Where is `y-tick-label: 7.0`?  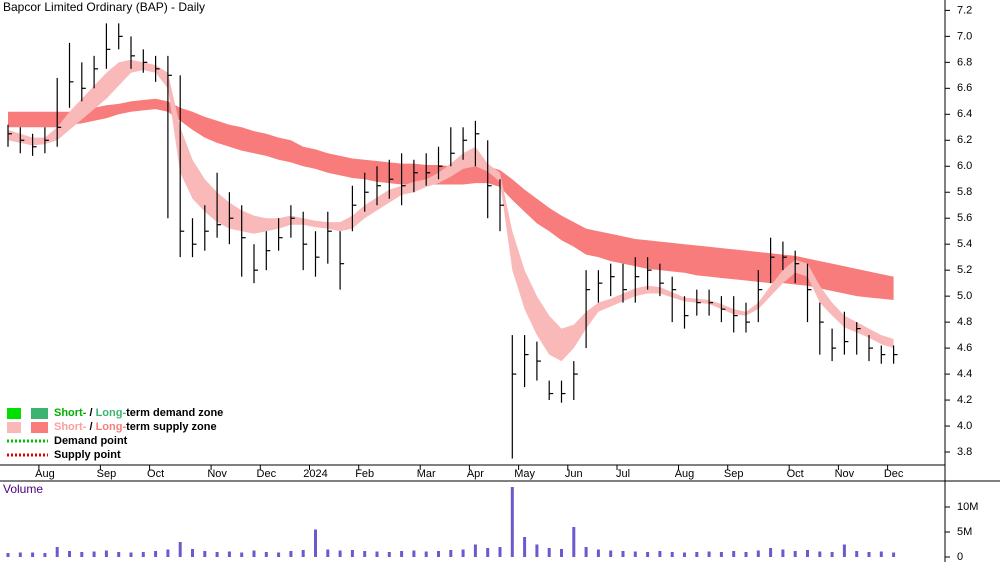 y-tick-label: 7.0 is located at coordinates (964, 36).